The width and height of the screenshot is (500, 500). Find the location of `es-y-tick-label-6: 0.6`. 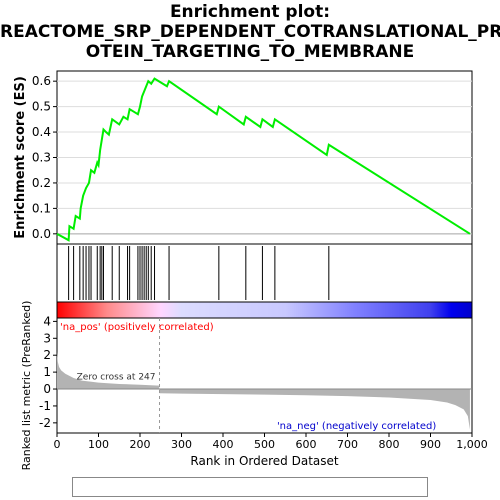

es-y-tick-label-6: 0.6 is located at coordinates (41, 81).